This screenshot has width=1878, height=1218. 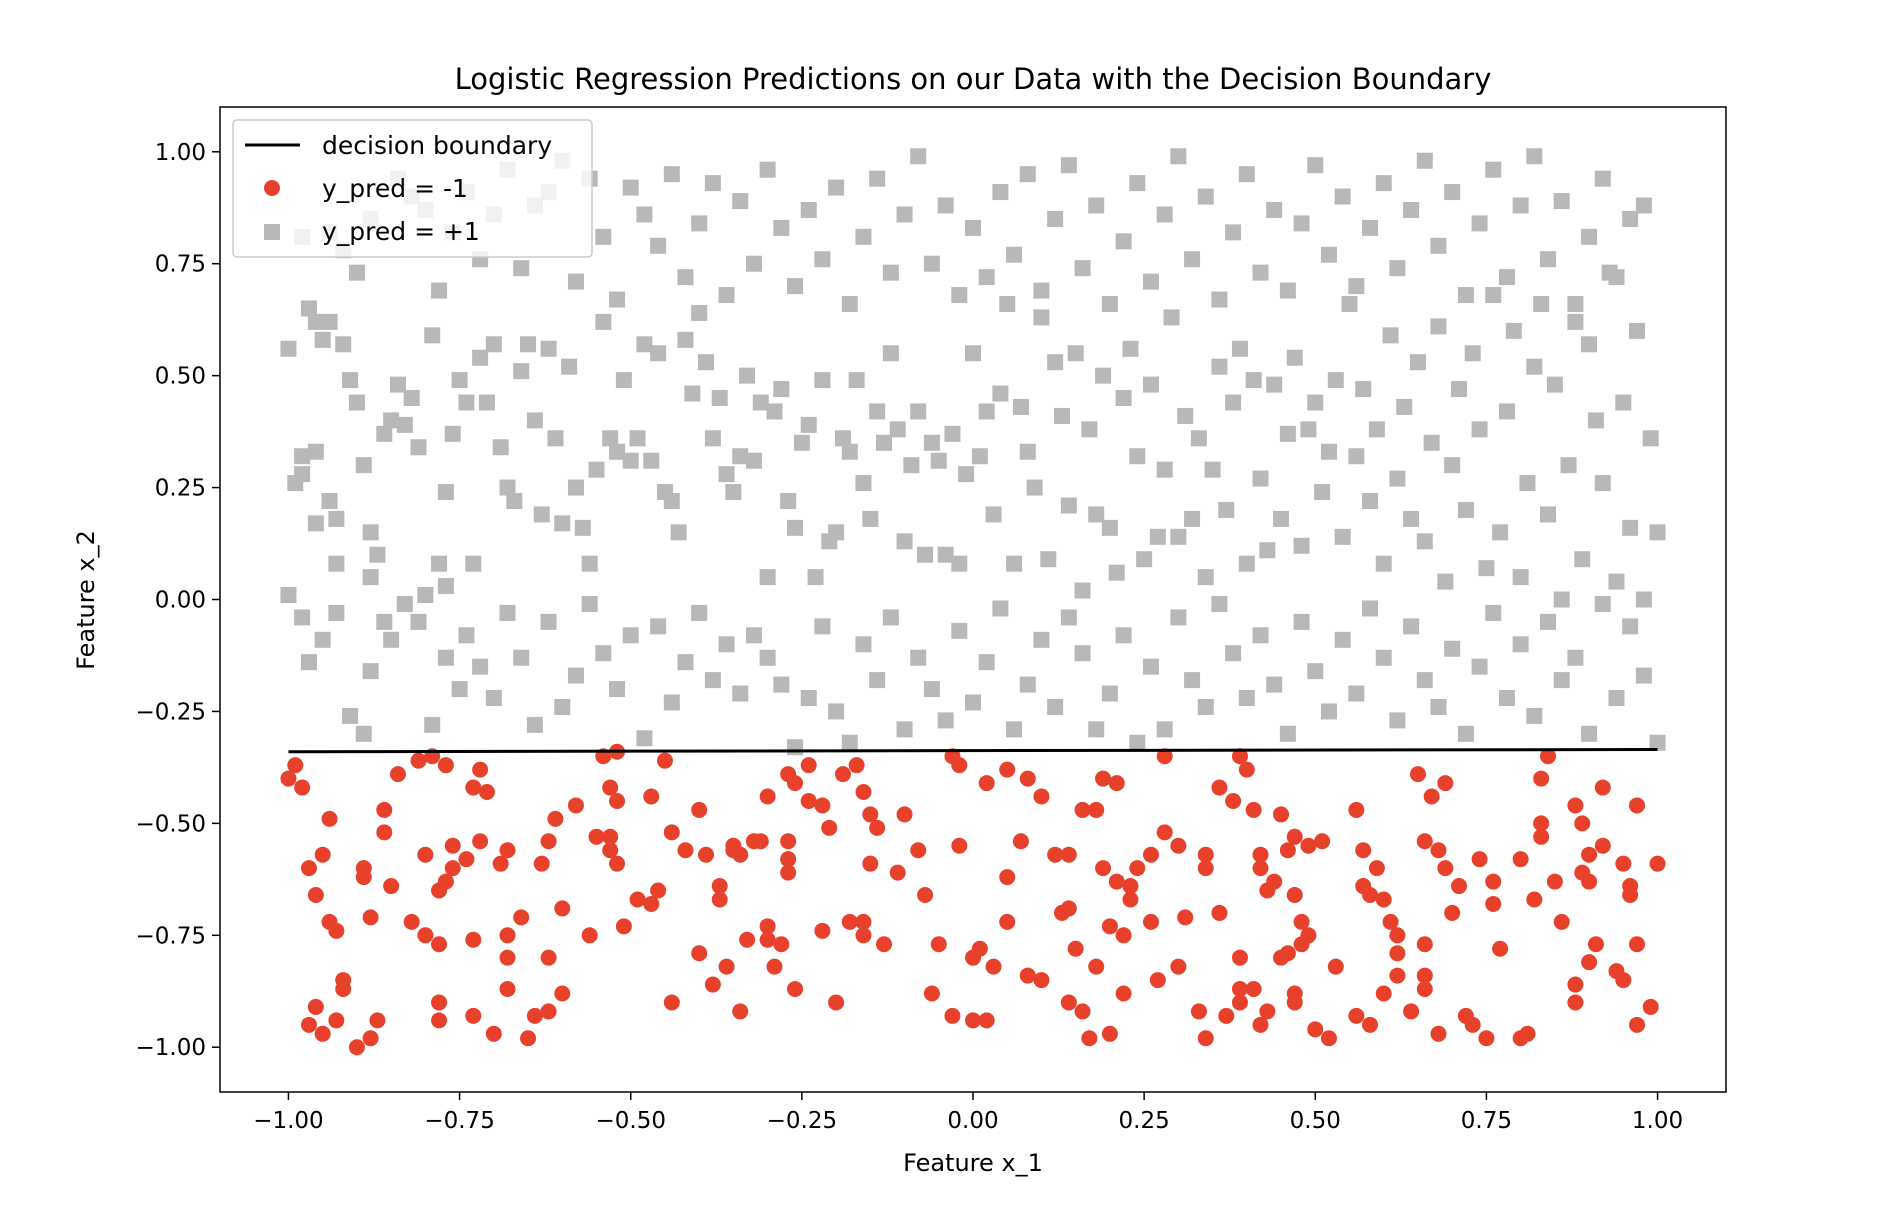 I want to click on legend-box, so click(x=412, y=188).